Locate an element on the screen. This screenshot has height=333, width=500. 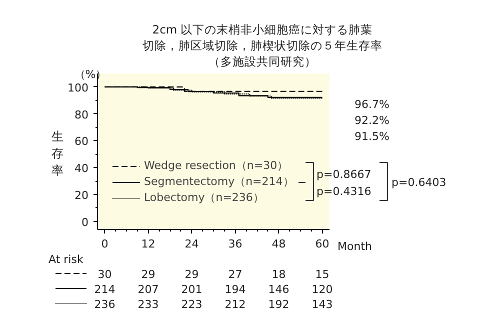
text: 146 is located at coordinates (279, 289).